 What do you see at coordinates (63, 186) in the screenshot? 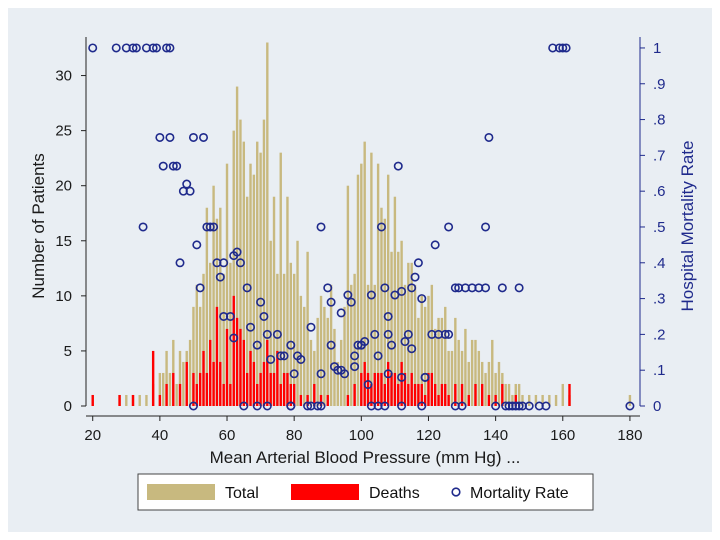
I see `y-tick-label: 20` at bounding box center [63, 186].